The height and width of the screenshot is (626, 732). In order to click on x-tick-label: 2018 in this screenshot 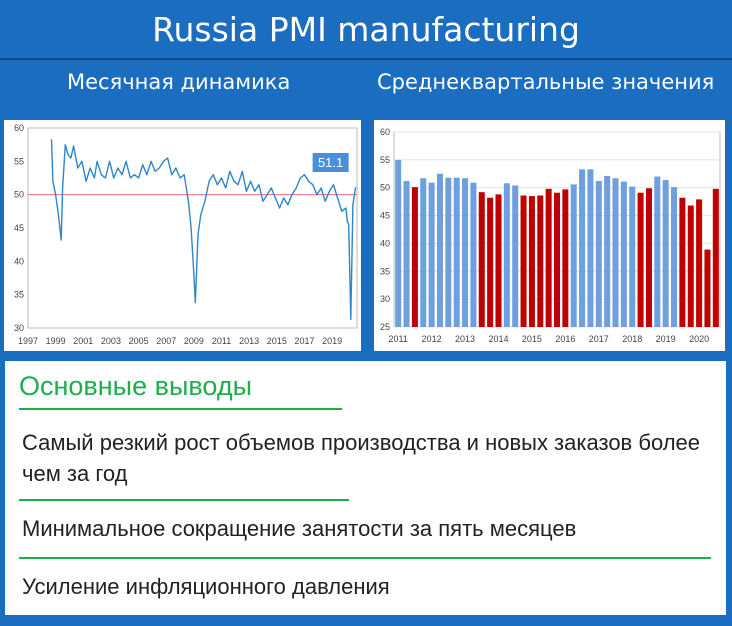, I will do `click(632, 339)`.